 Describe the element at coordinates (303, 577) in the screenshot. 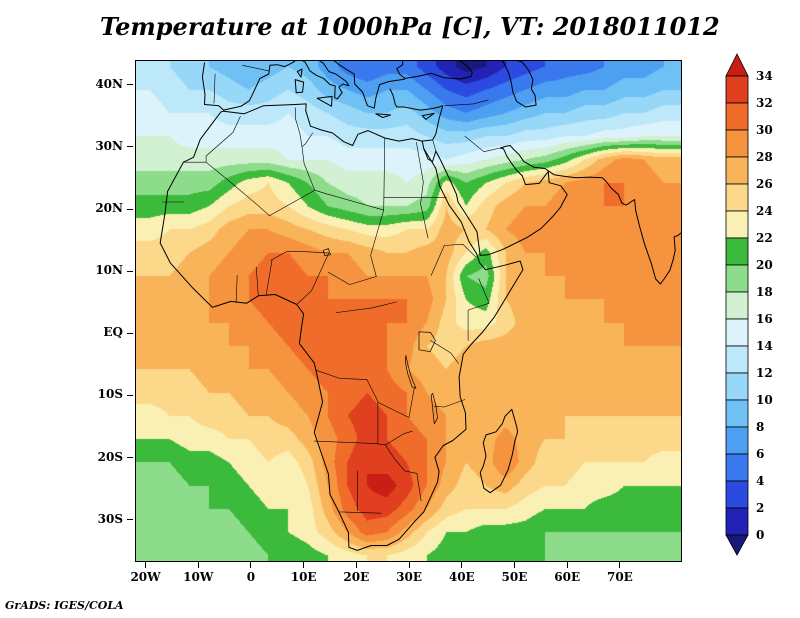

I see `x-tick-label: 10E` at that location.